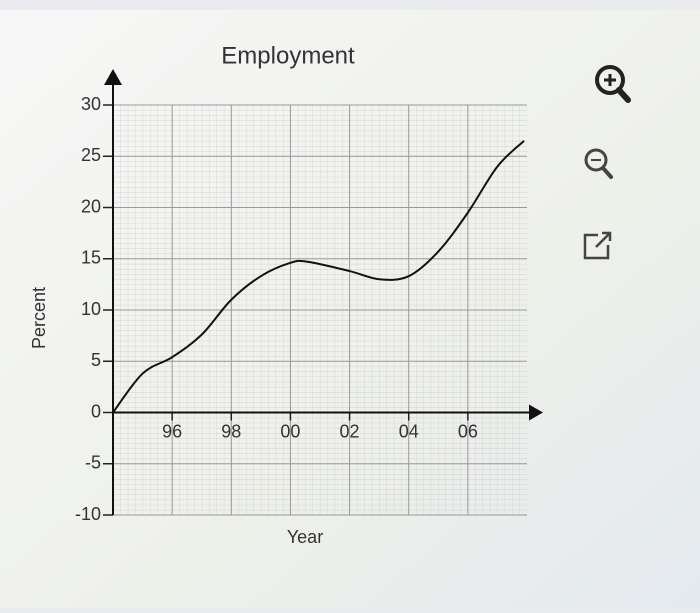  I want to click on y-tick-label: -10, so click(88, 514).